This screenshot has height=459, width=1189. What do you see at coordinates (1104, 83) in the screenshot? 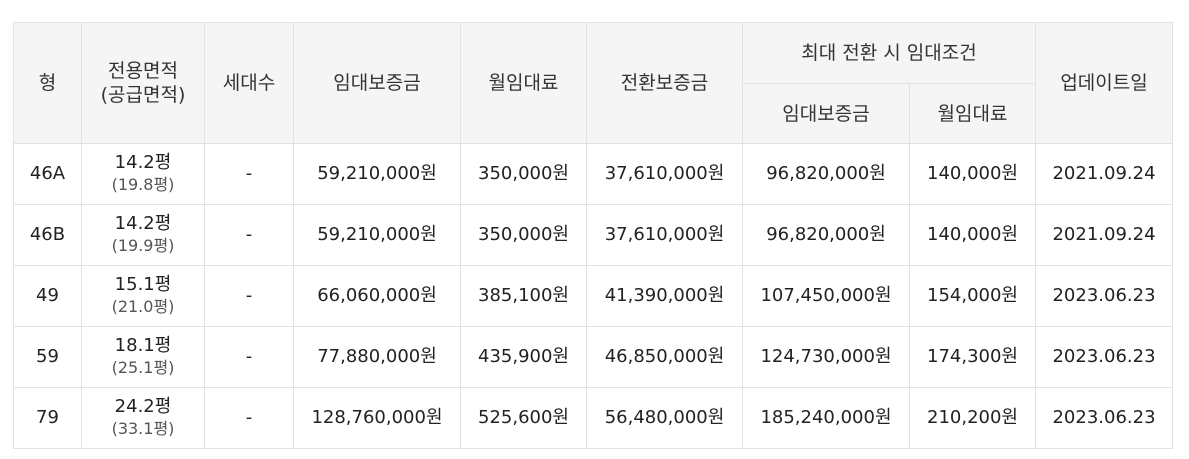
I see `header-updated: 업데이트일` at bounding box center [1104, 83].